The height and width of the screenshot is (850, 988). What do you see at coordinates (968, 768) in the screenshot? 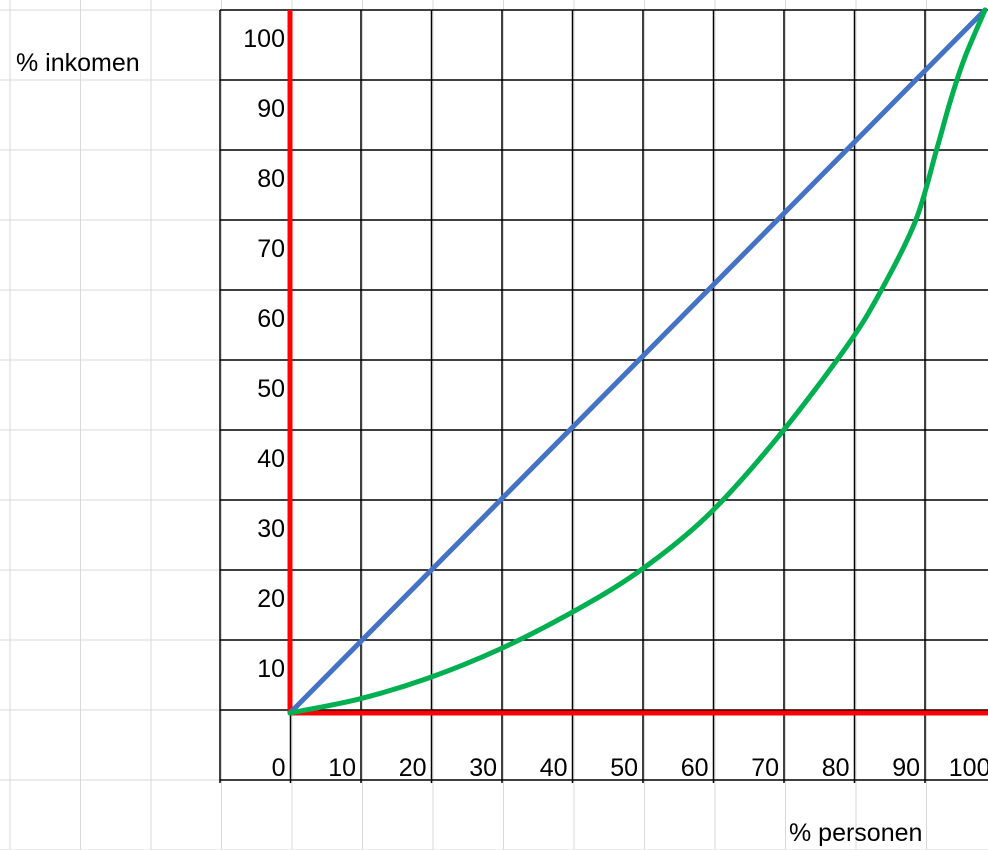
I see `x-tick-label: 100` at bounding box center [968, 768].